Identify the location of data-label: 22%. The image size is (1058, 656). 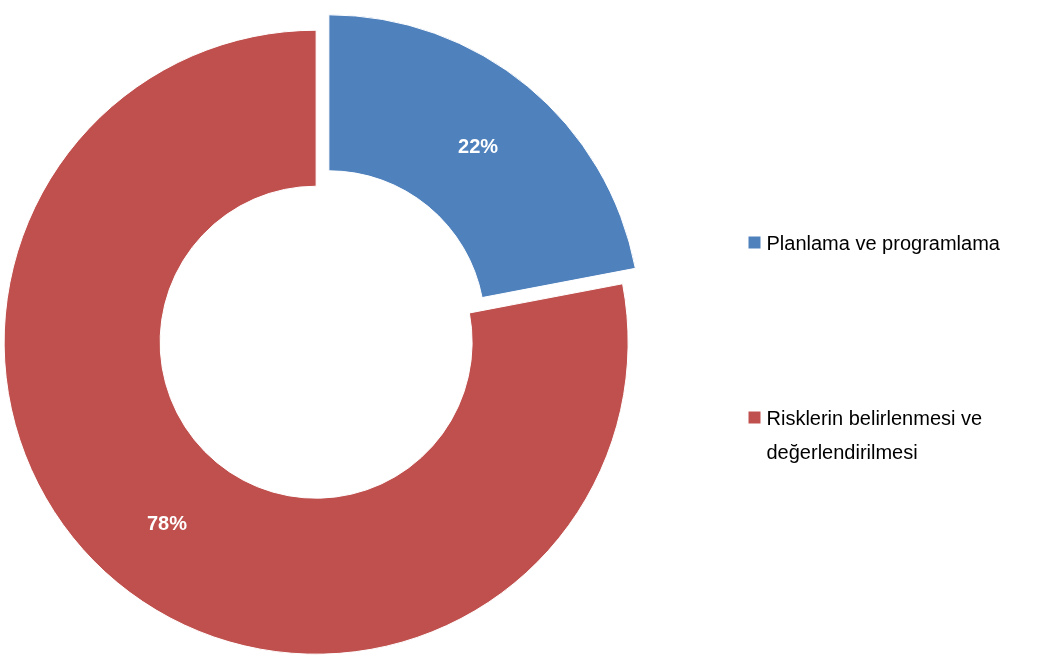
(478, 146).